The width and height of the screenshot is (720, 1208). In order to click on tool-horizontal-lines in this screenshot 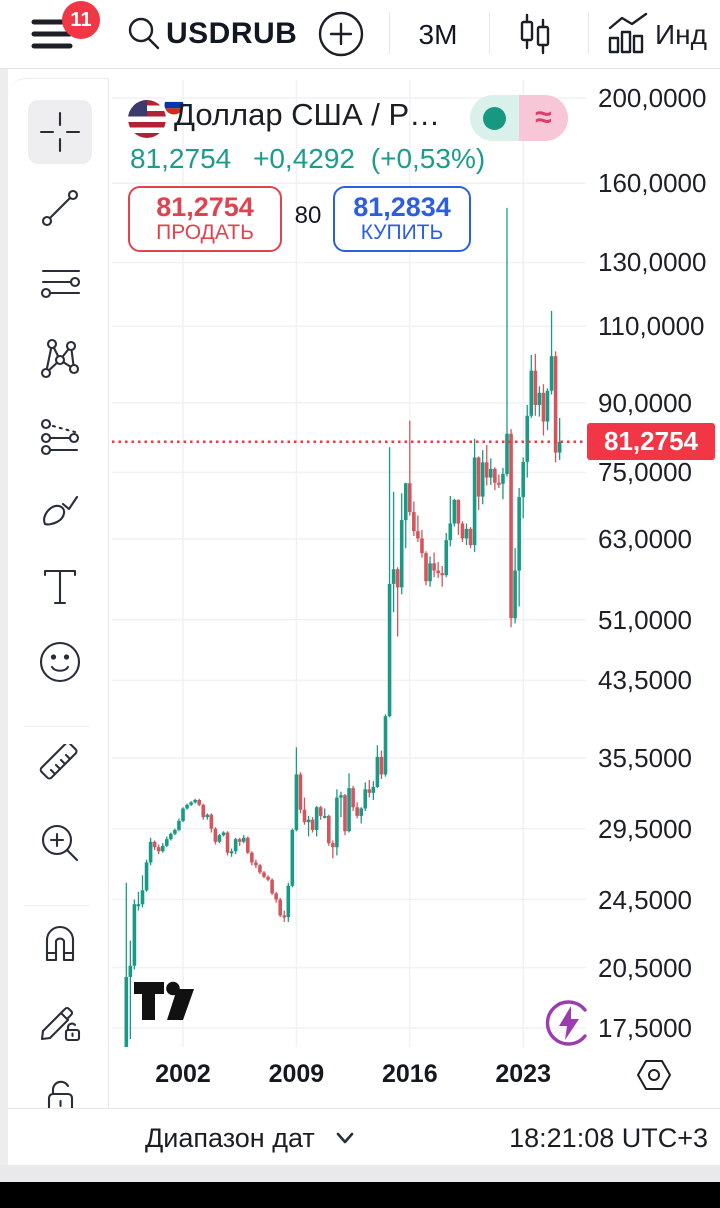, I will do `click(60, 284)`.